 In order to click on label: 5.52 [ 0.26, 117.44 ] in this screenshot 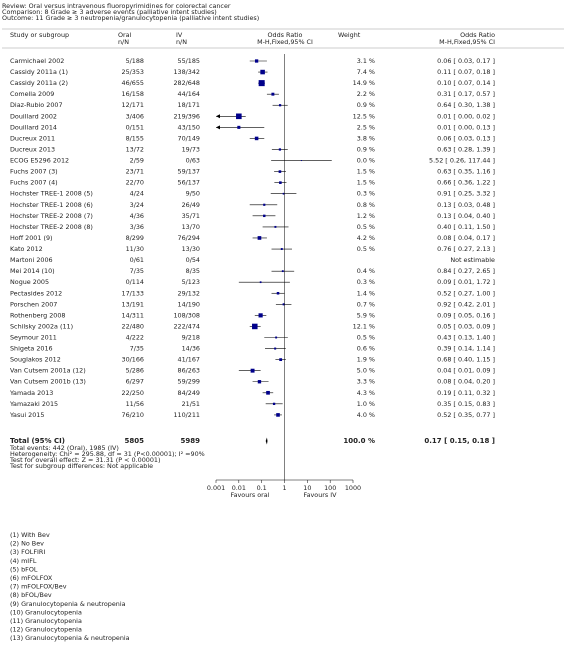, I will do `click(462, 161)`.